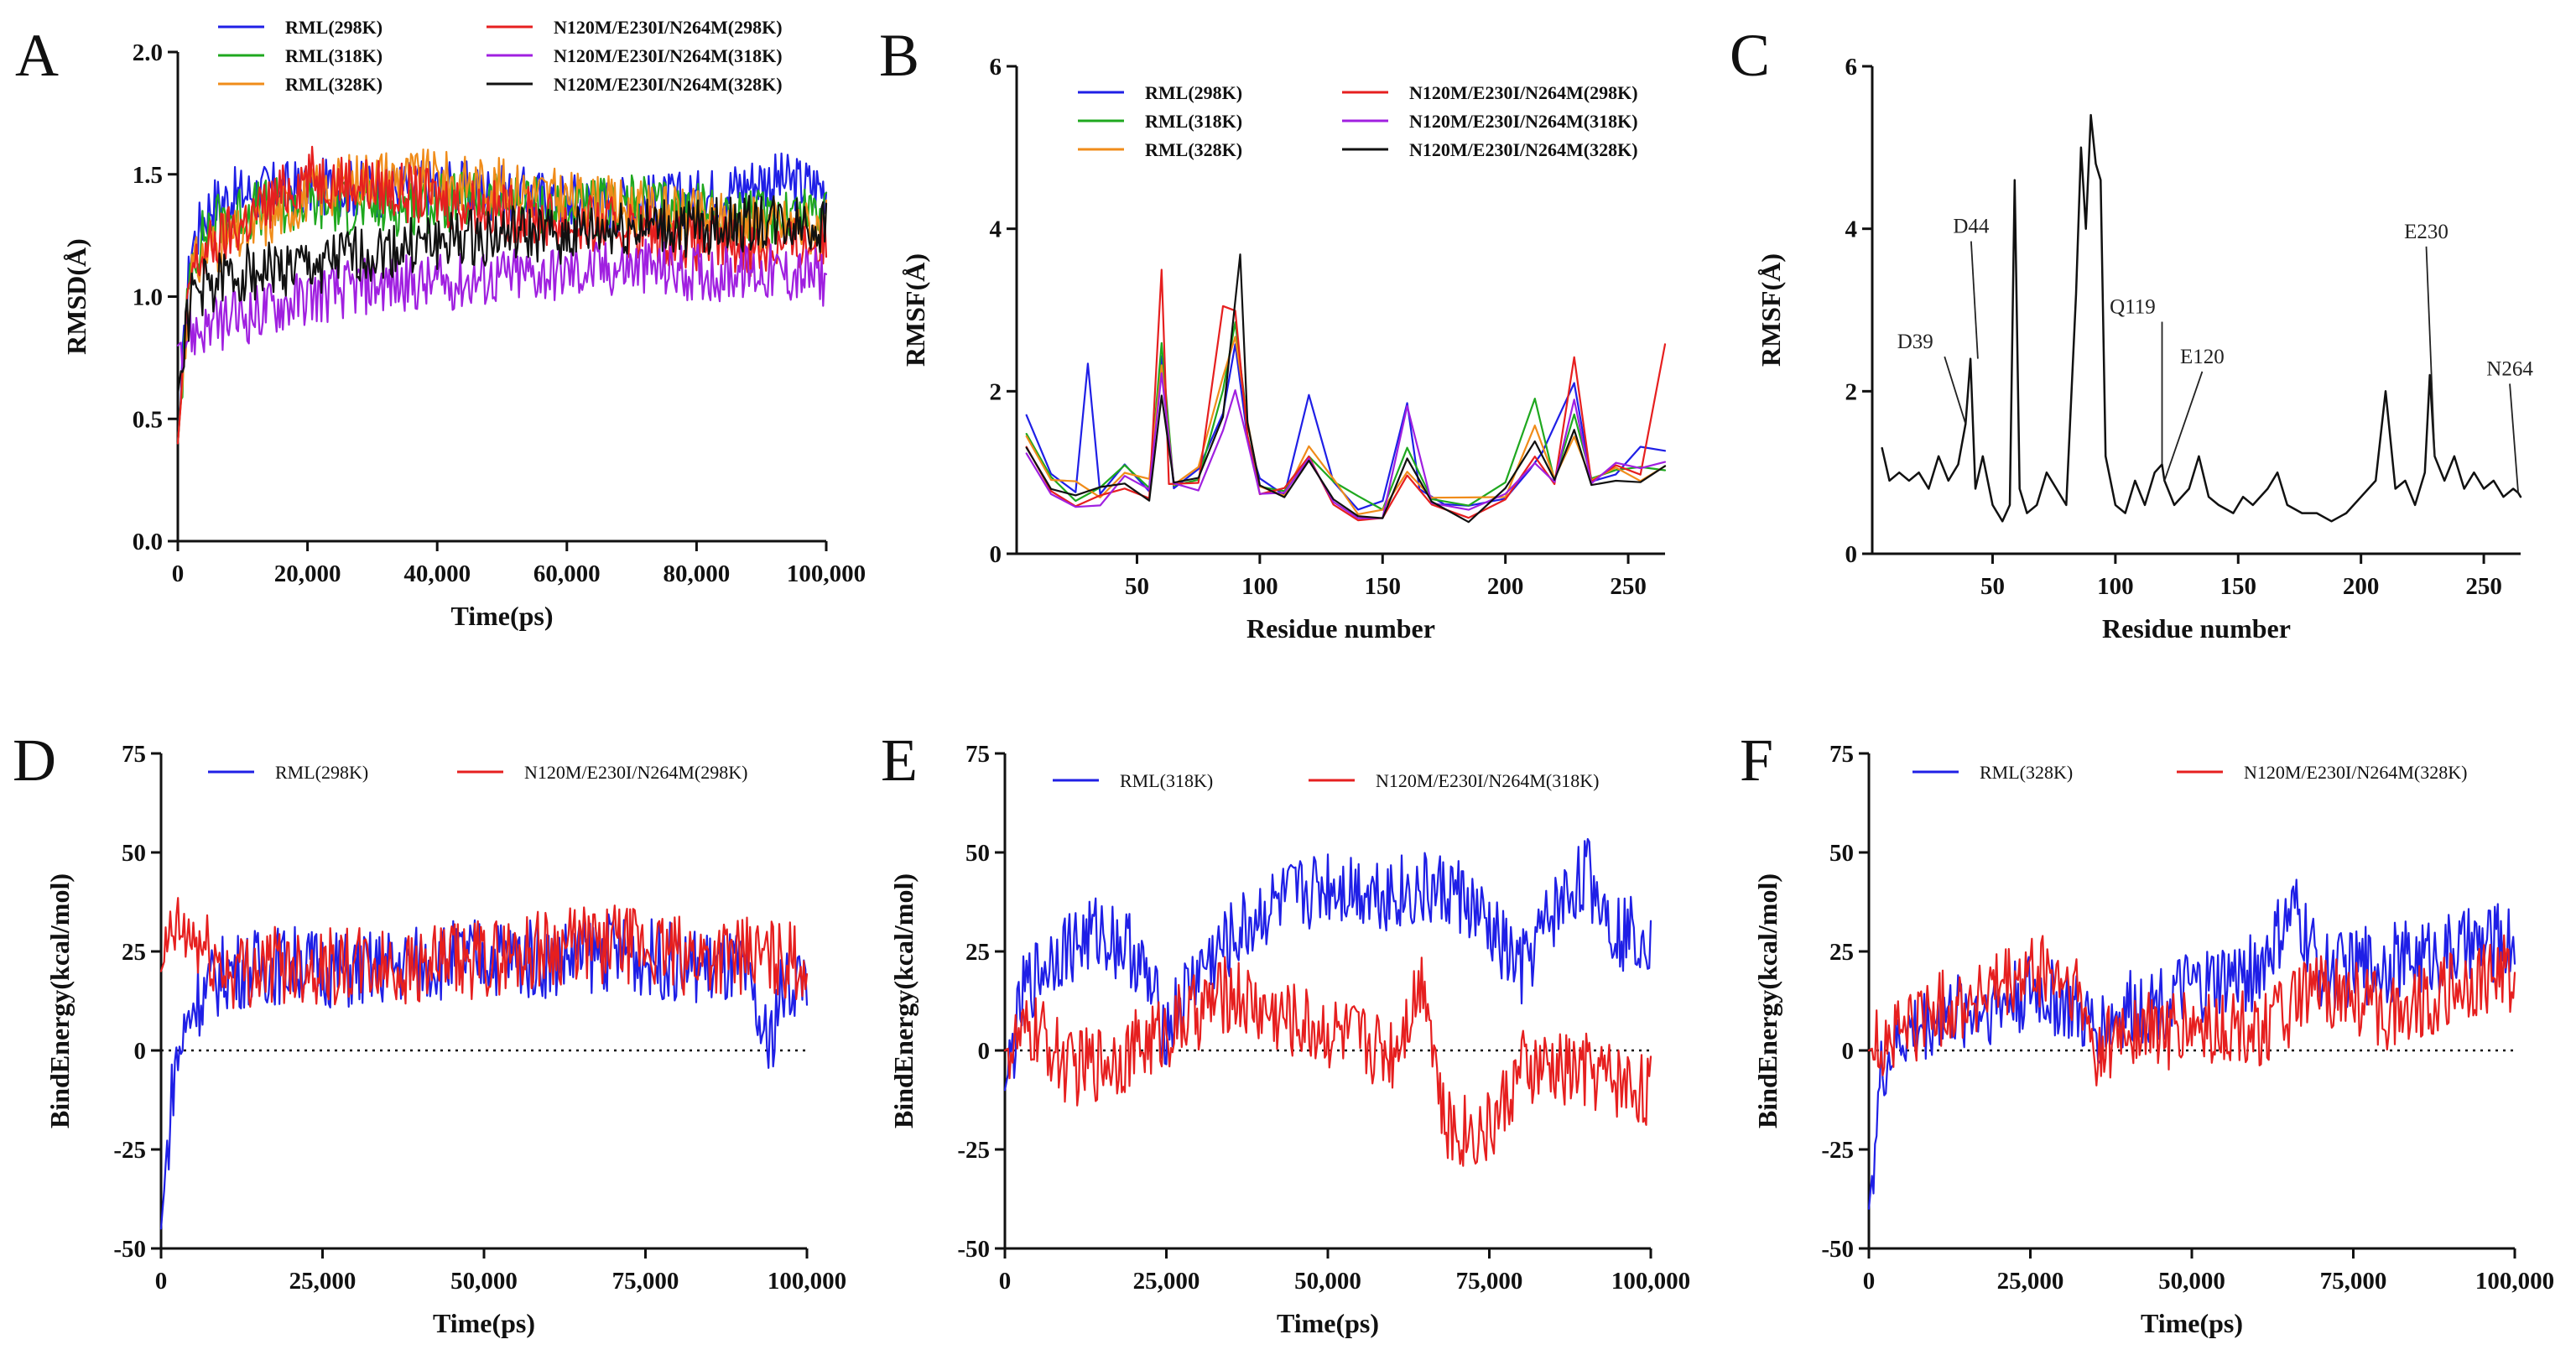  Describe the element at coordinates (148, 175) in the screenshot. I see `y-tick-label: 1.5` at that location.